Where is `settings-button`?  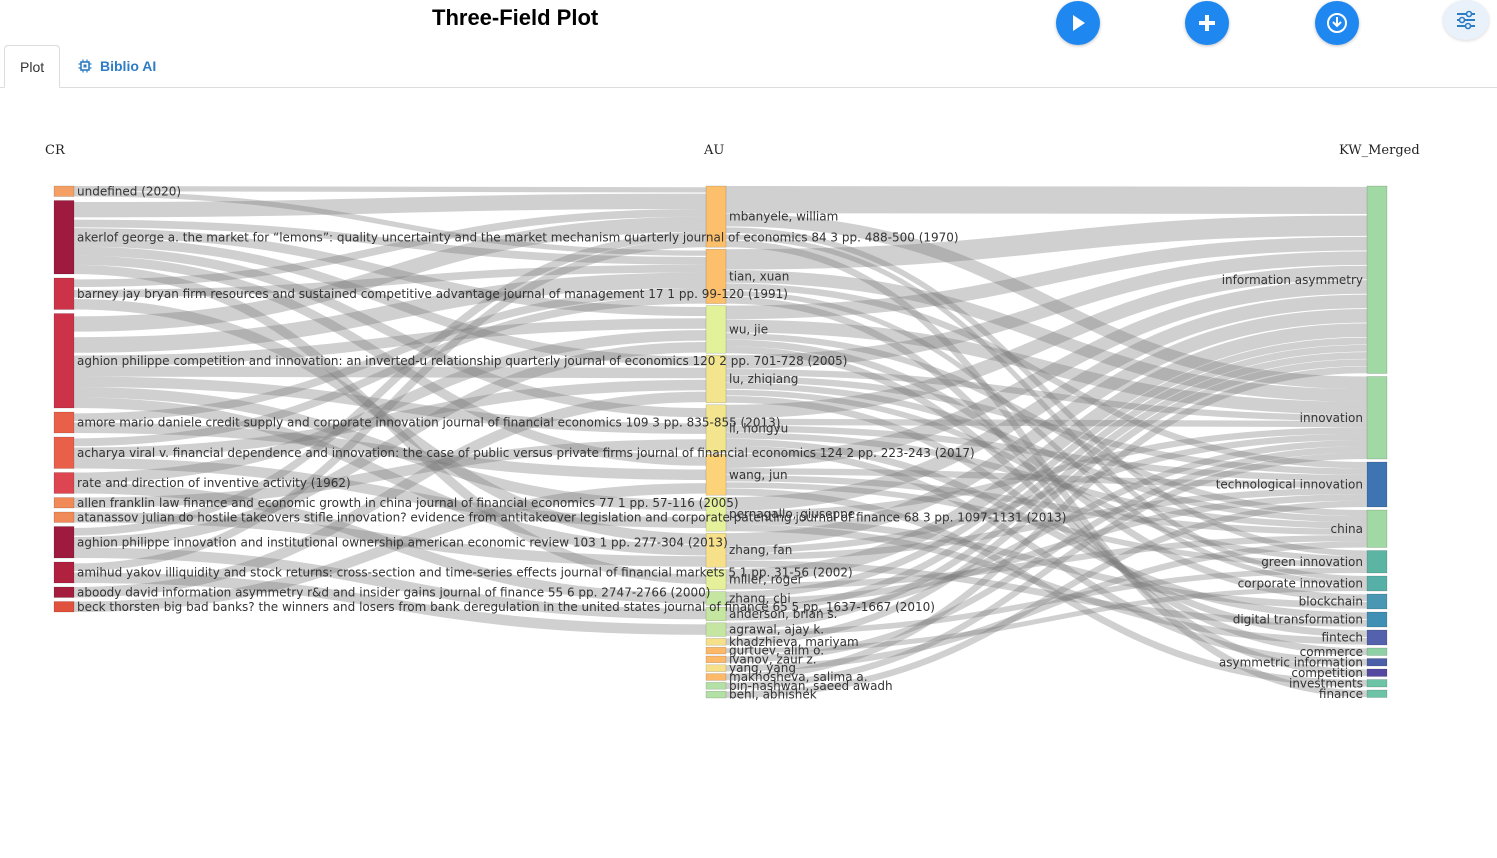 settings-button is located at coordinates (1466, 20).